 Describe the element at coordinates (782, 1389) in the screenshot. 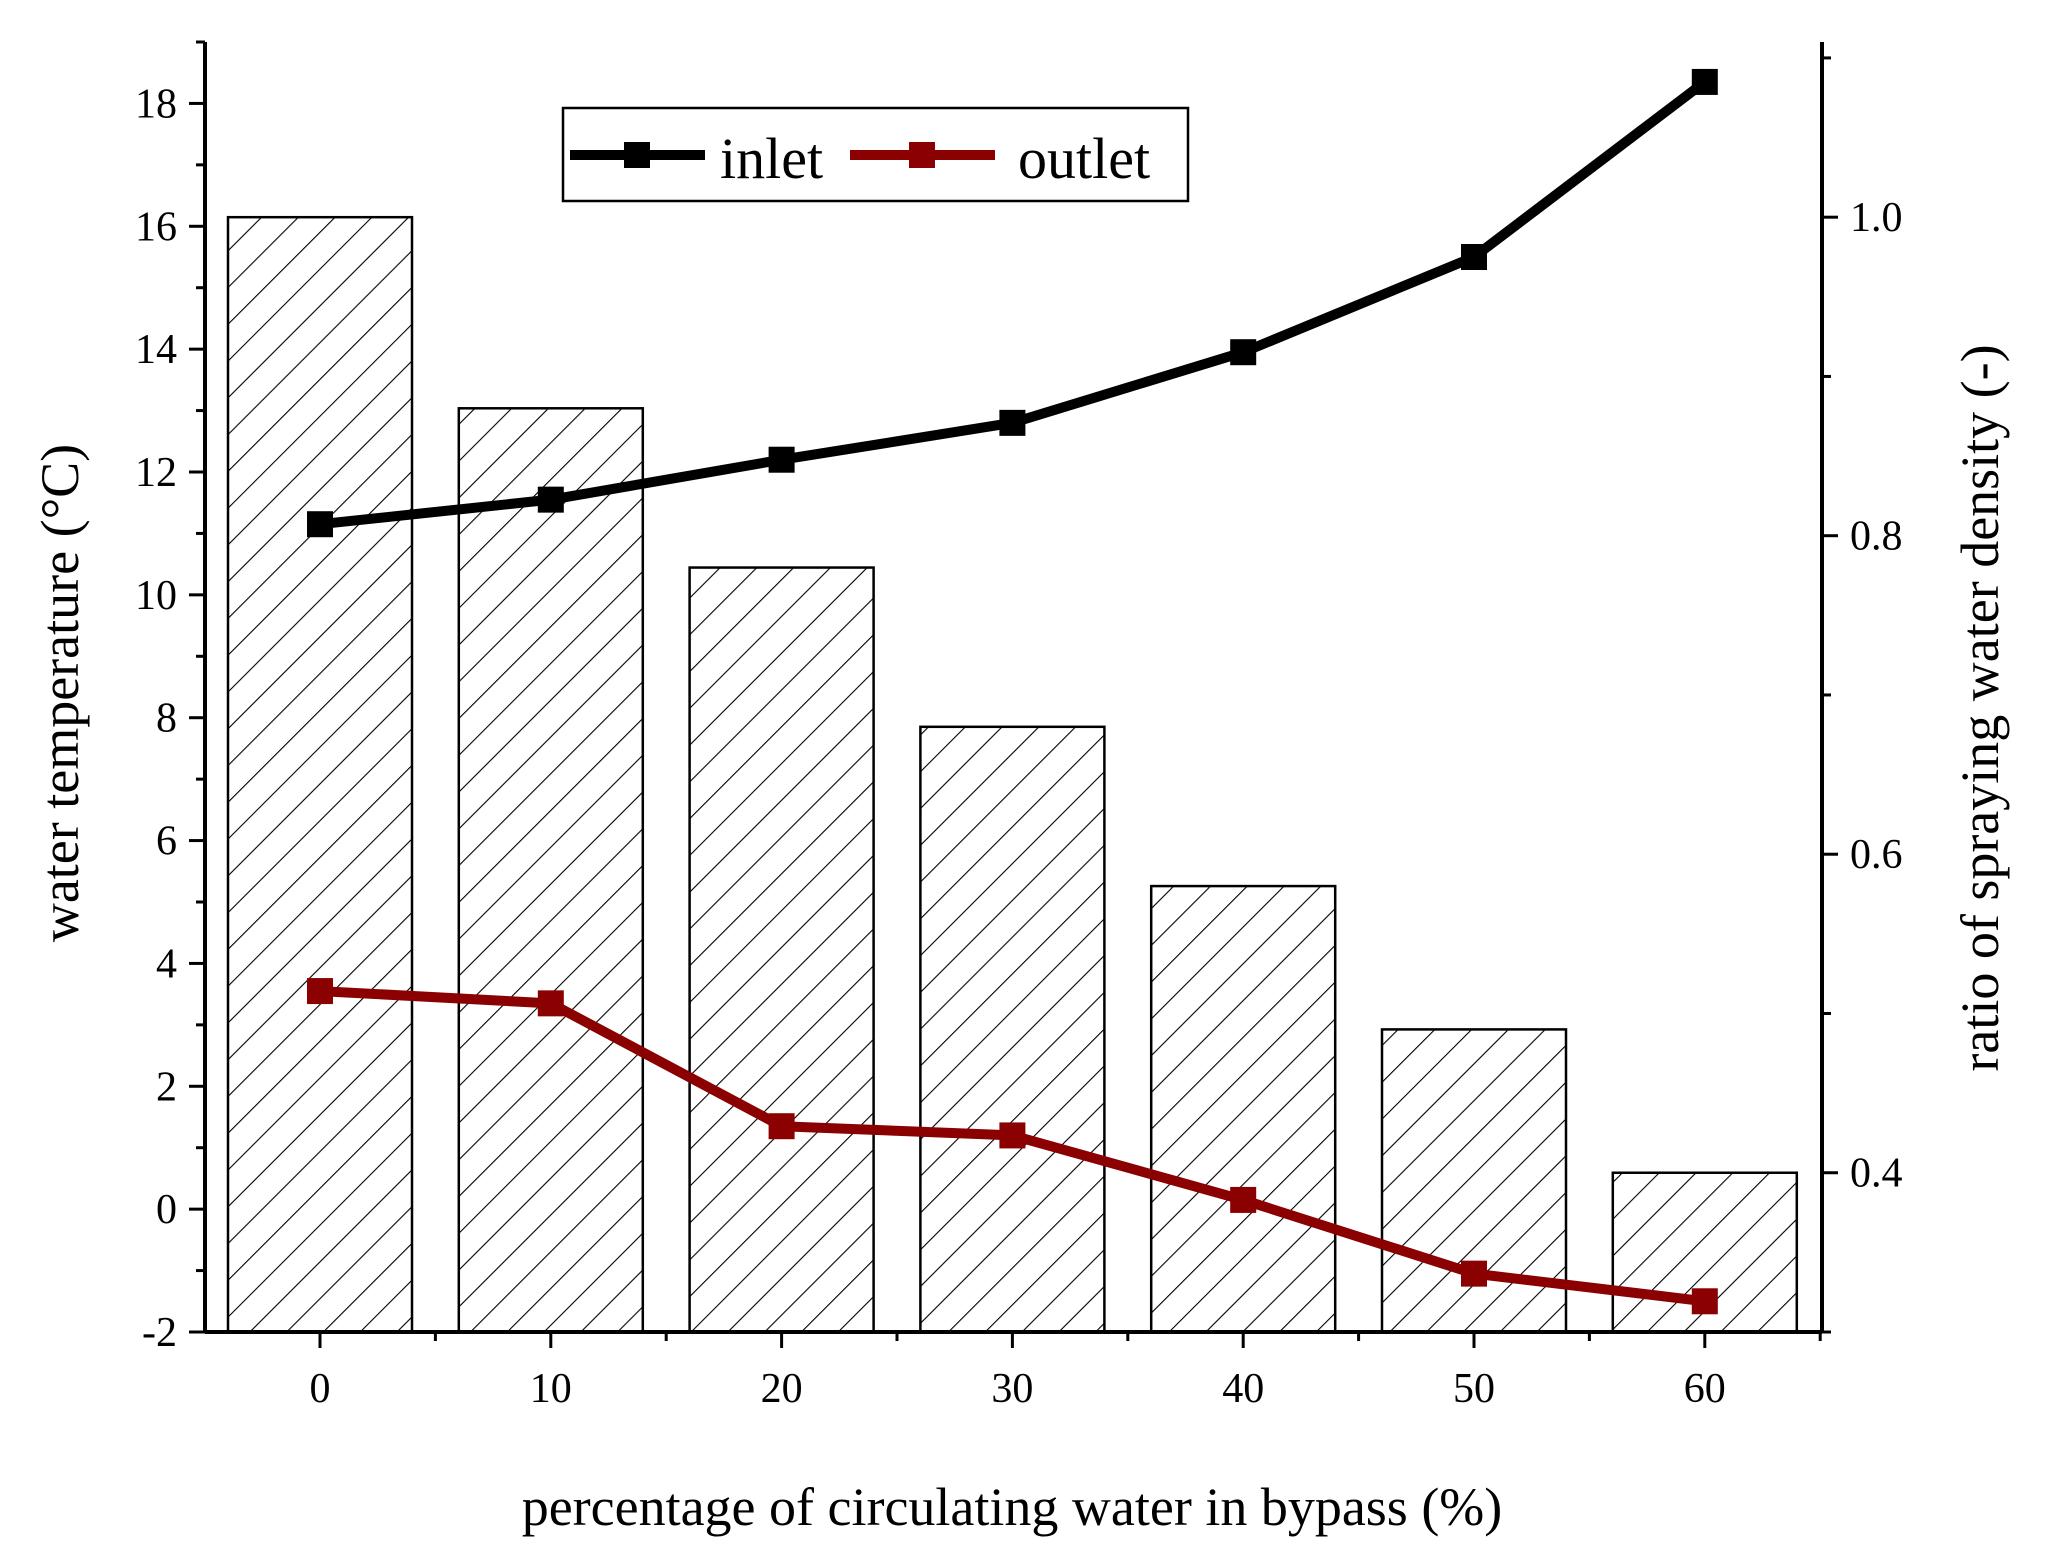

I see `x-tick-label-20: 20` at that location.